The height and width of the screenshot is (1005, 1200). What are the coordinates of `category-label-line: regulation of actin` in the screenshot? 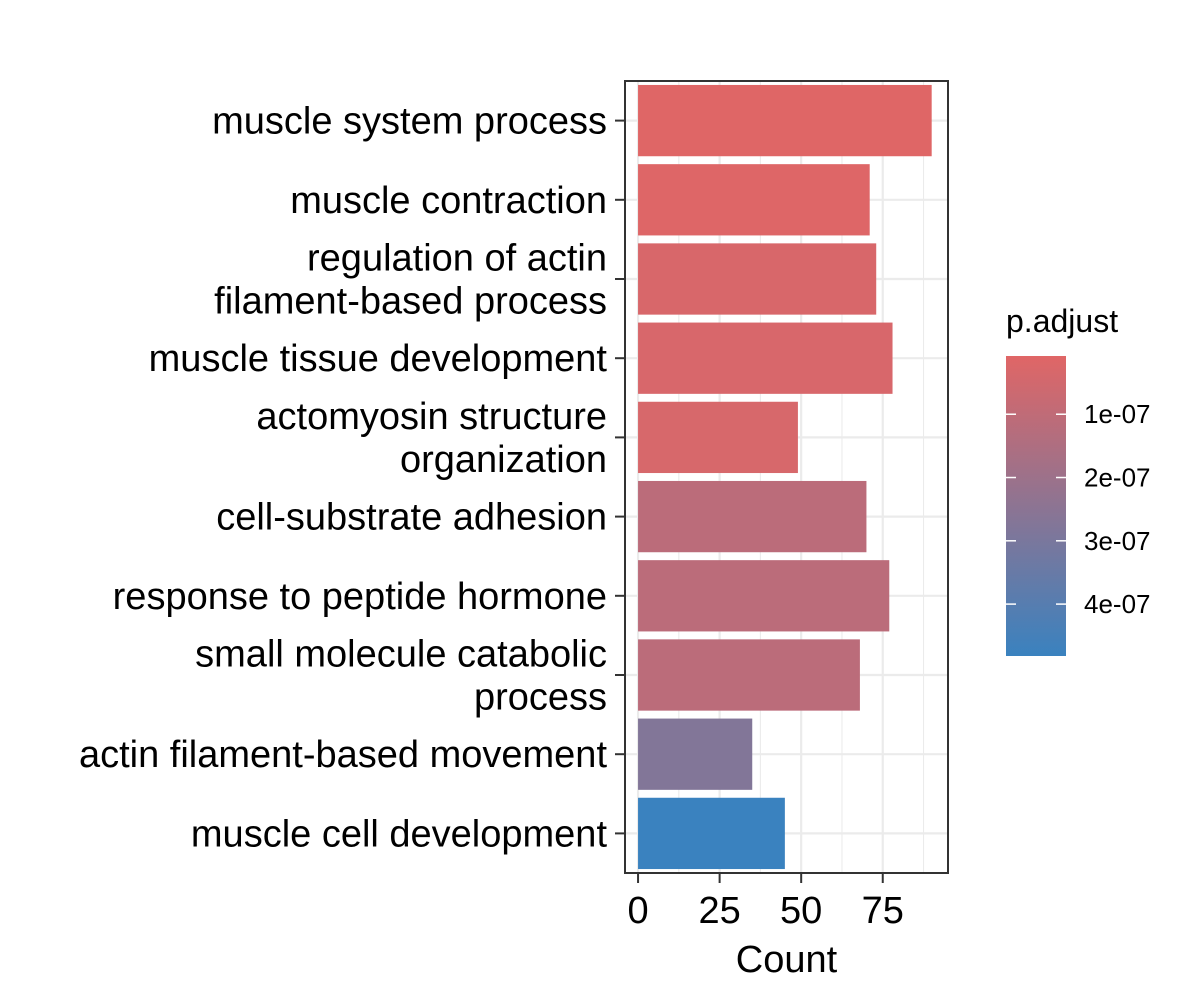 It's located at (457, 259).